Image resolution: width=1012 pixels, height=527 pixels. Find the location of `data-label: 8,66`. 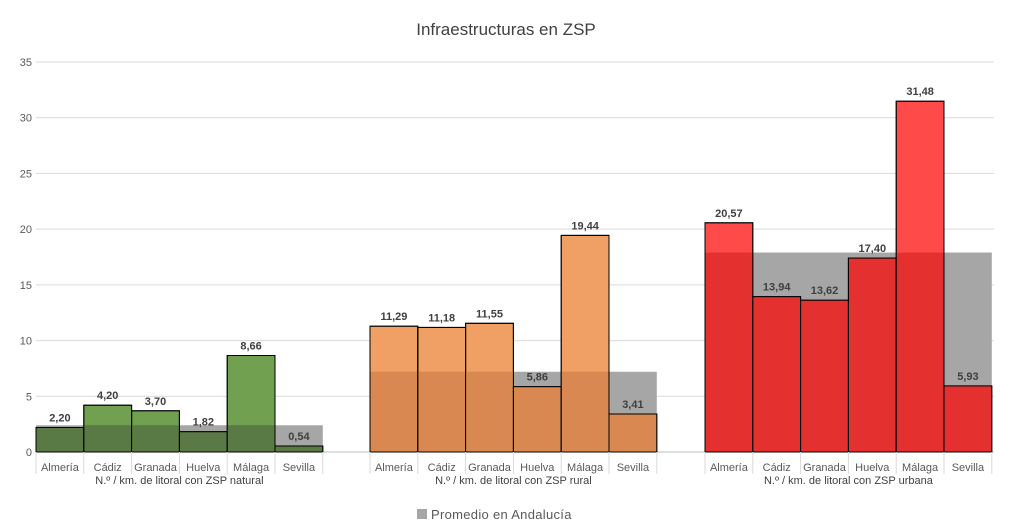

data-label: 8,66 is located at coordinates (250, 347).